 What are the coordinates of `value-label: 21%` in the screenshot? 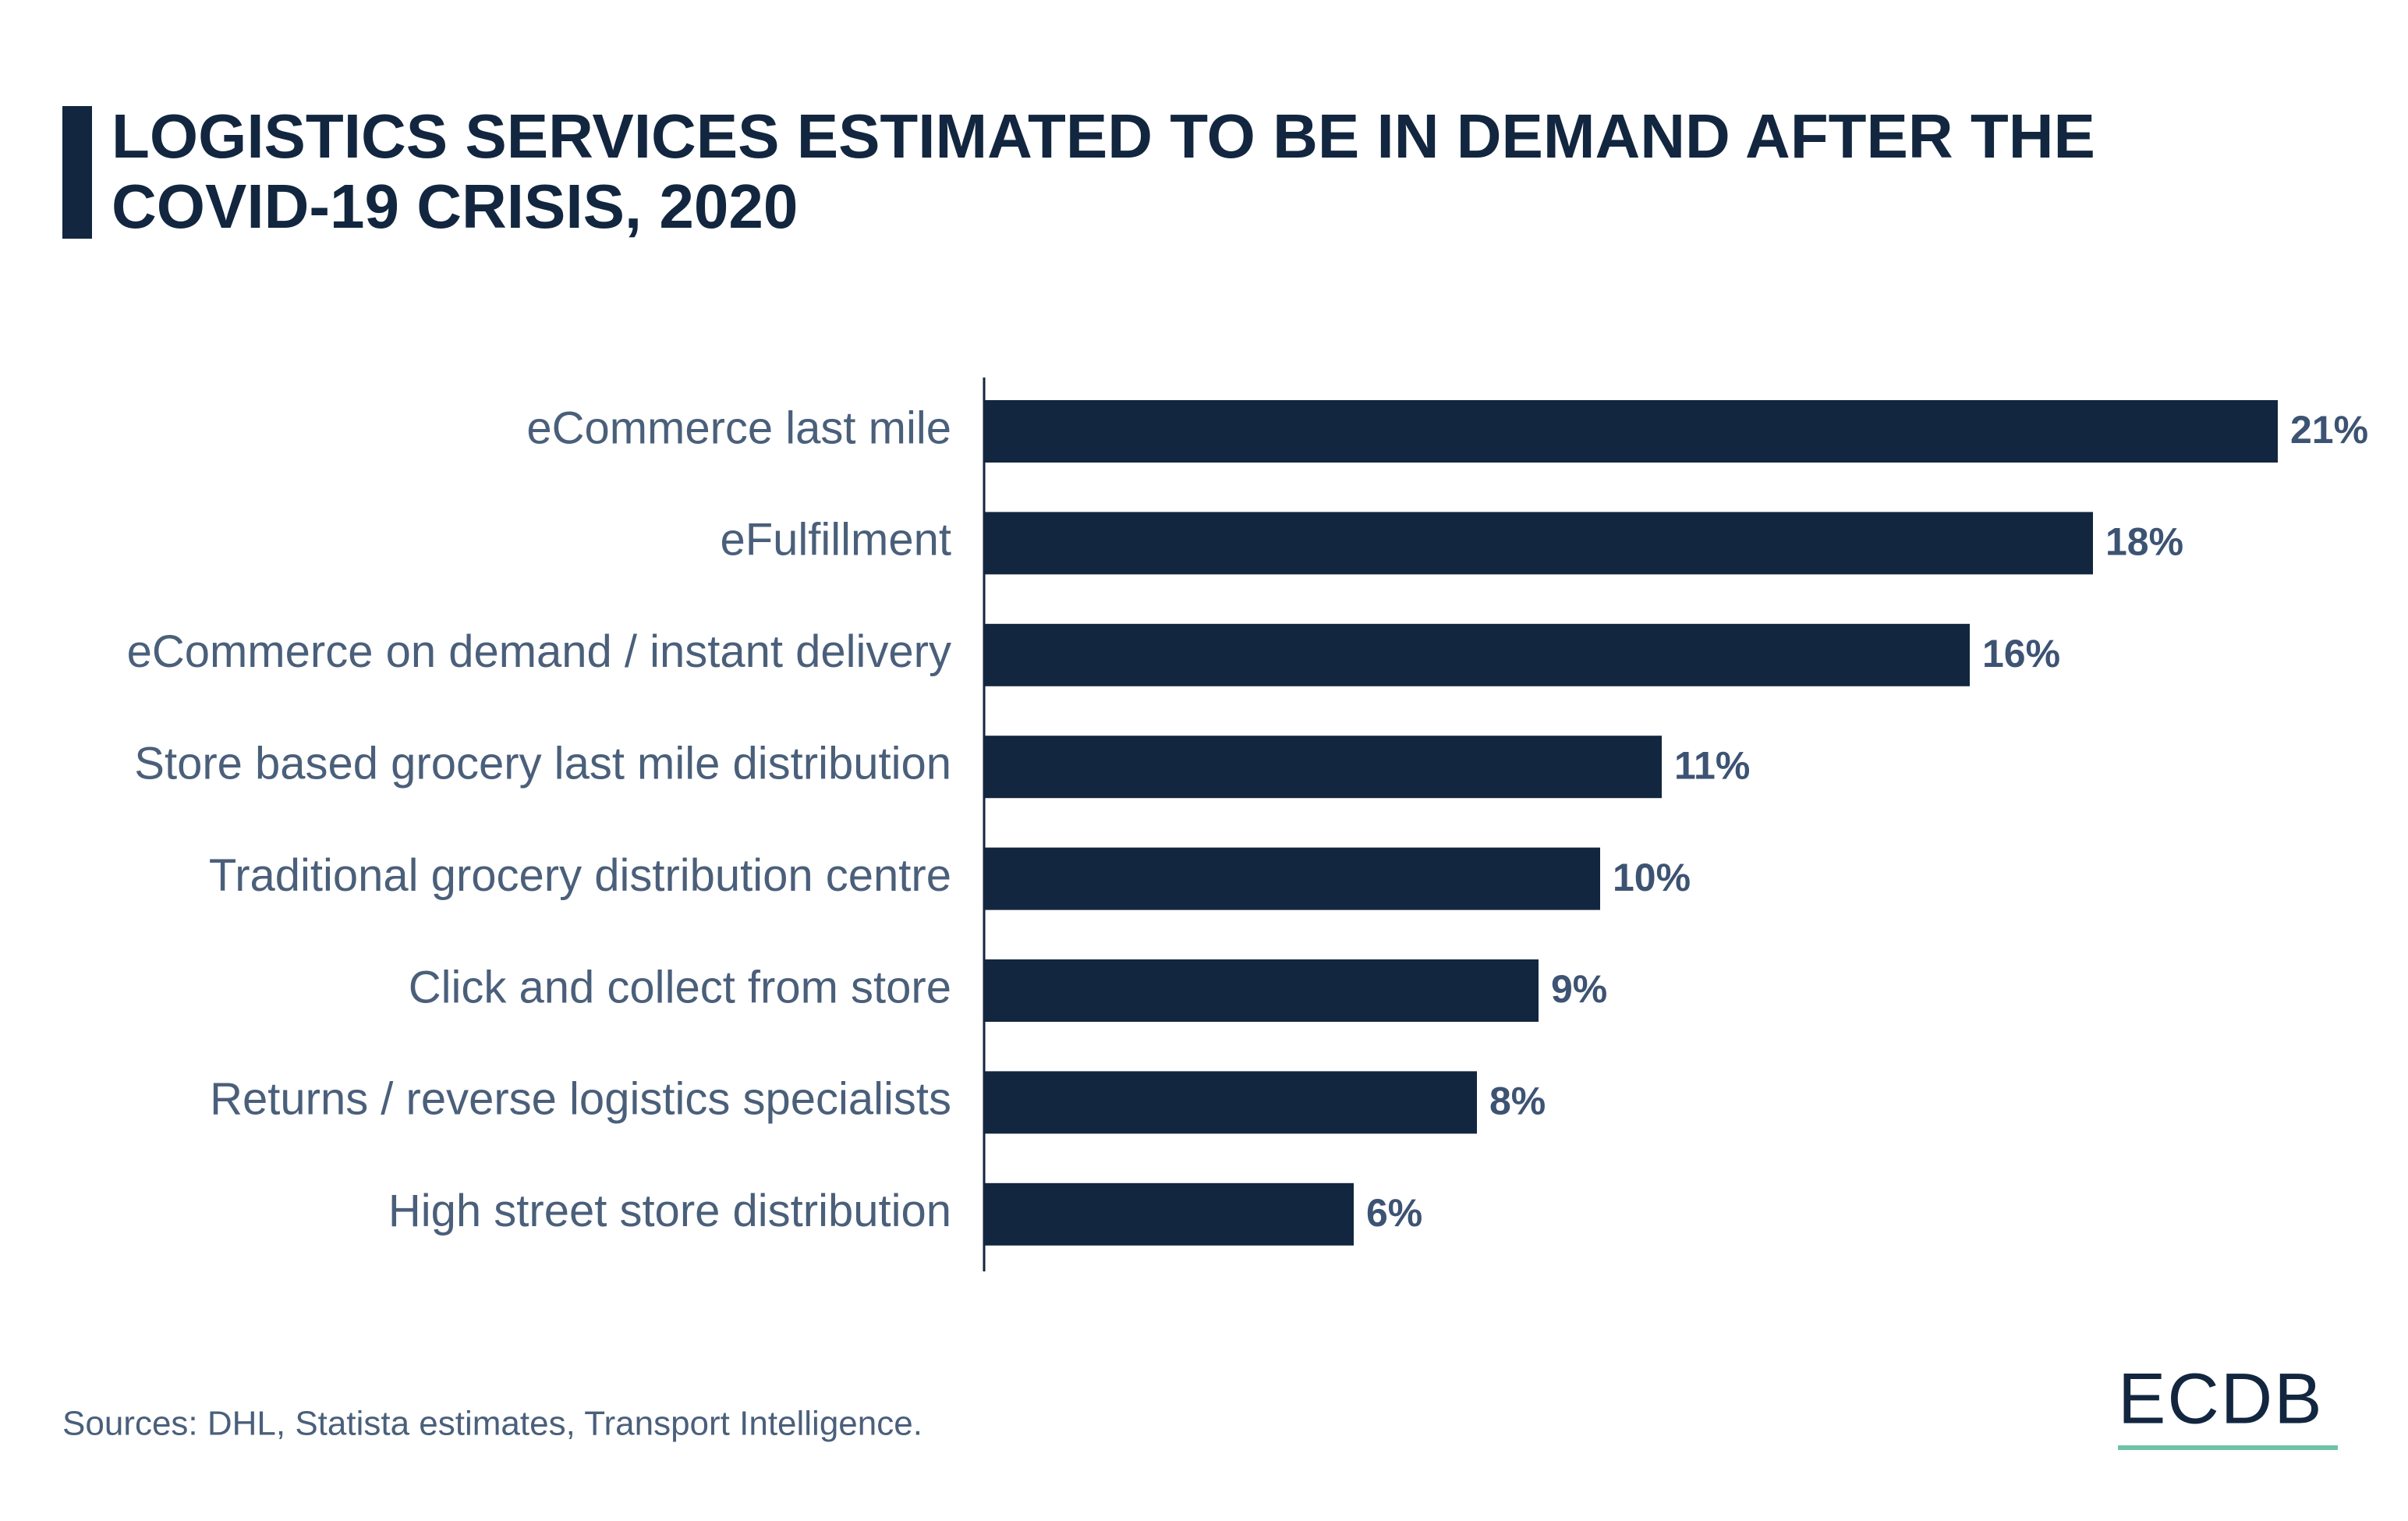 It's located at (2329, 430).